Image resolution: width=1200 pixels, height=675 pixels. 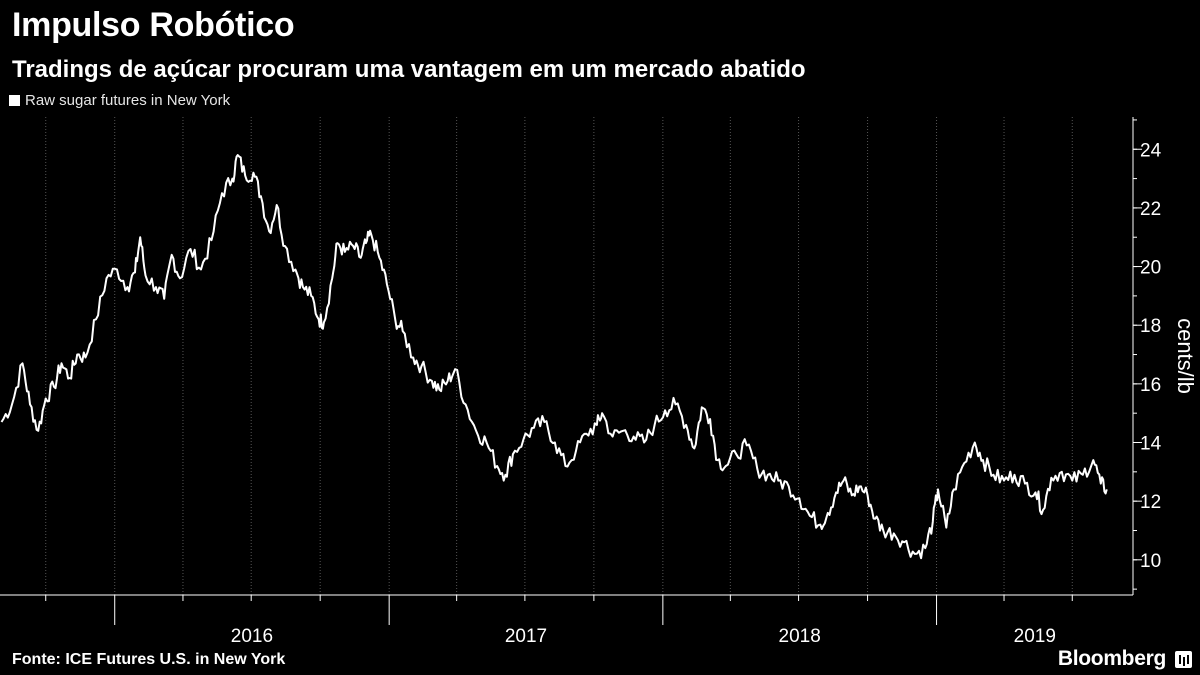 I want to click on legend: Raw sugar futures in New York, so click(x=119, y=100).